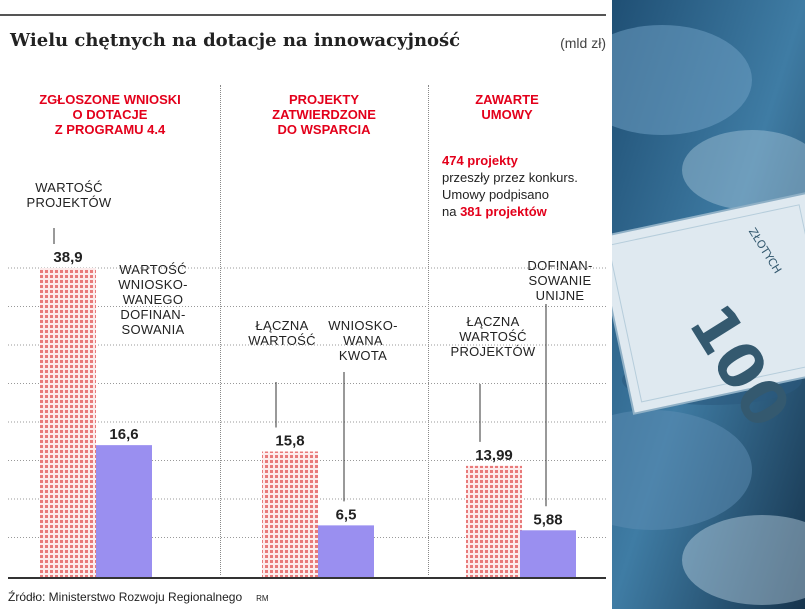 The height and width of the screenshot is (609, 805). What do you see at coordinates (495, 194) in the screenshot?
I see `note-line: Umowy podpisano` at bounding box center [495, 194].